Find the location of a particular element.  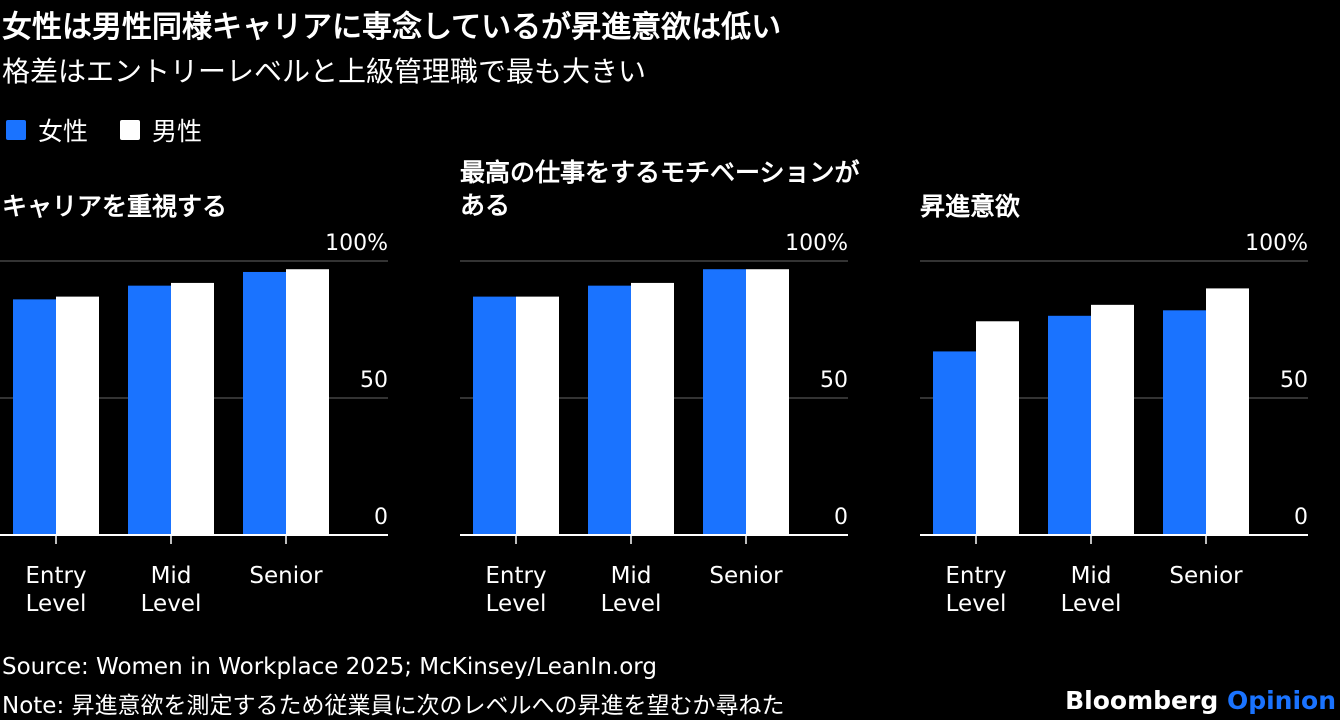

brand-name: Bloomberg is located at coordinates (1142, 700).